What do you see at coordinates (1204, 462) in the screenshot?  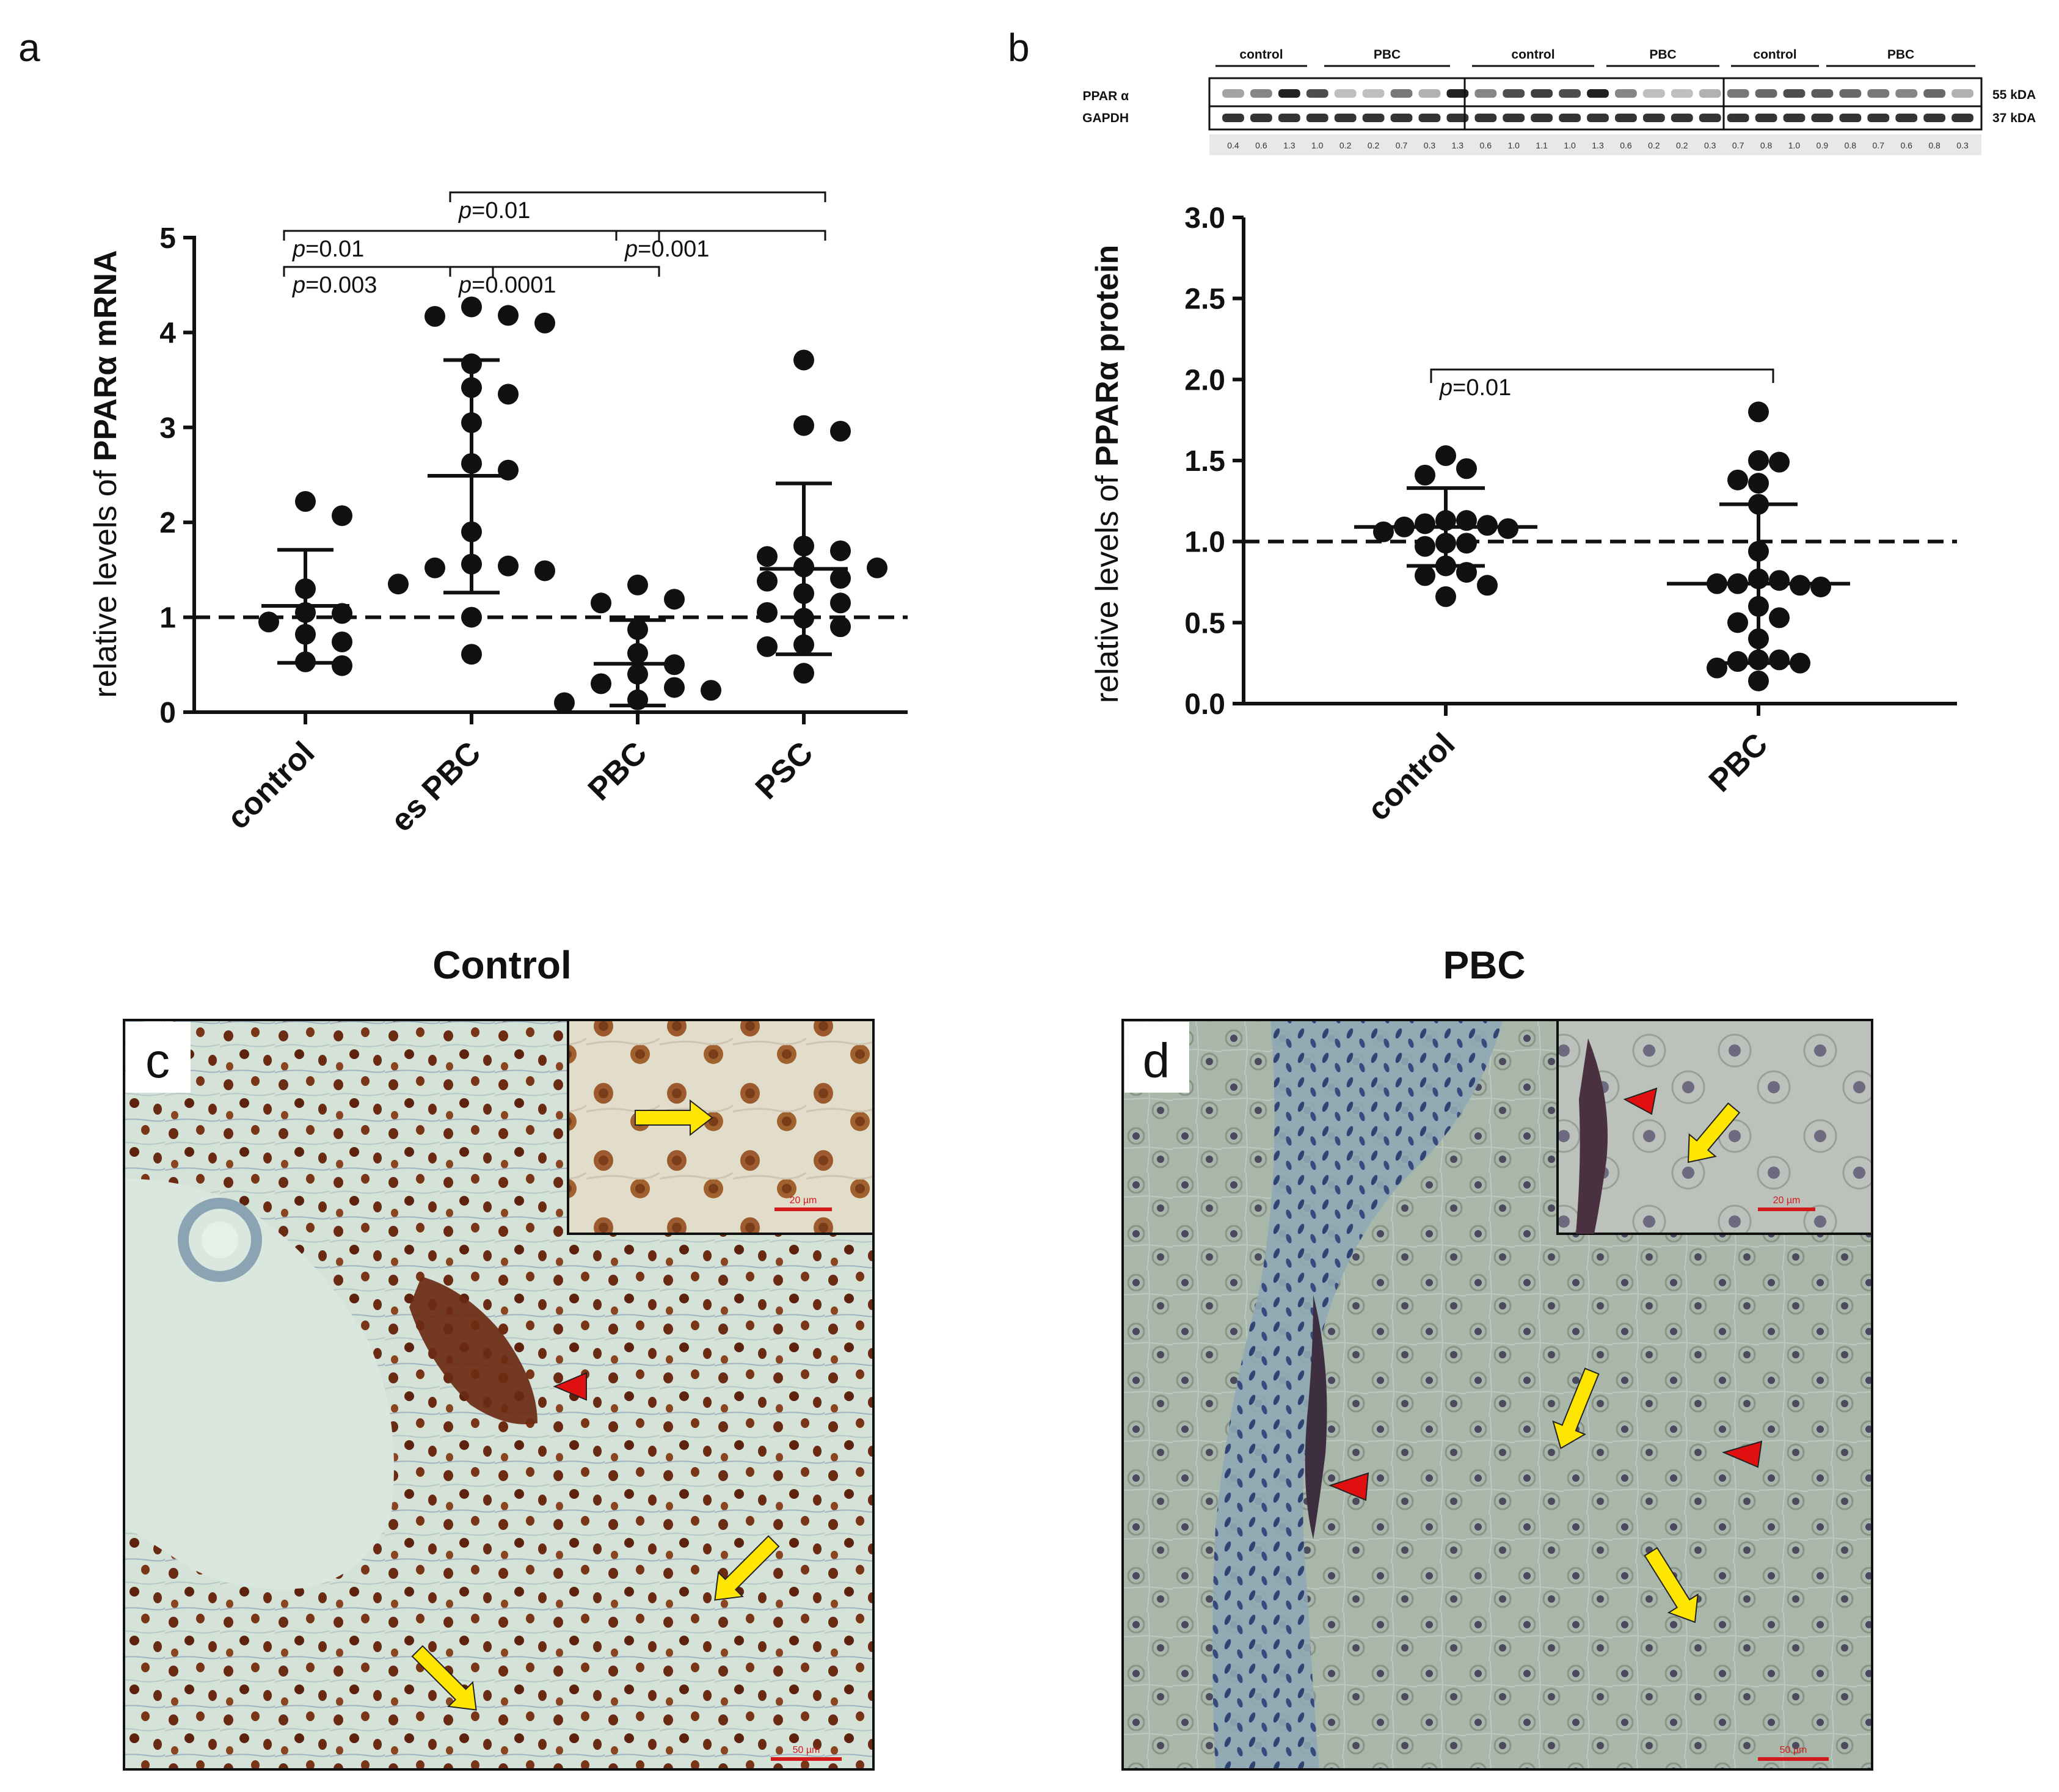 I see `y-tick-label: 1.5` at bounding box center [1204, 462].